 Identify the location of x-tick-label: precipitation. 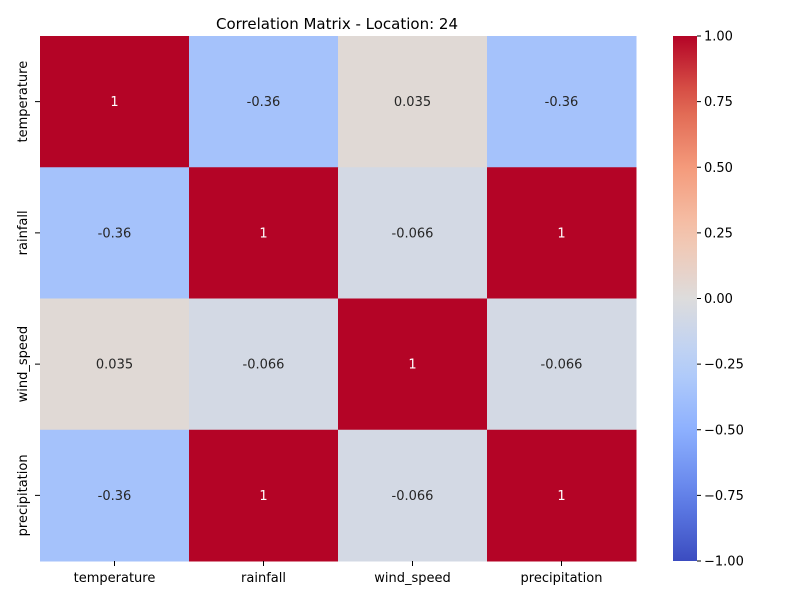
(562, 578).